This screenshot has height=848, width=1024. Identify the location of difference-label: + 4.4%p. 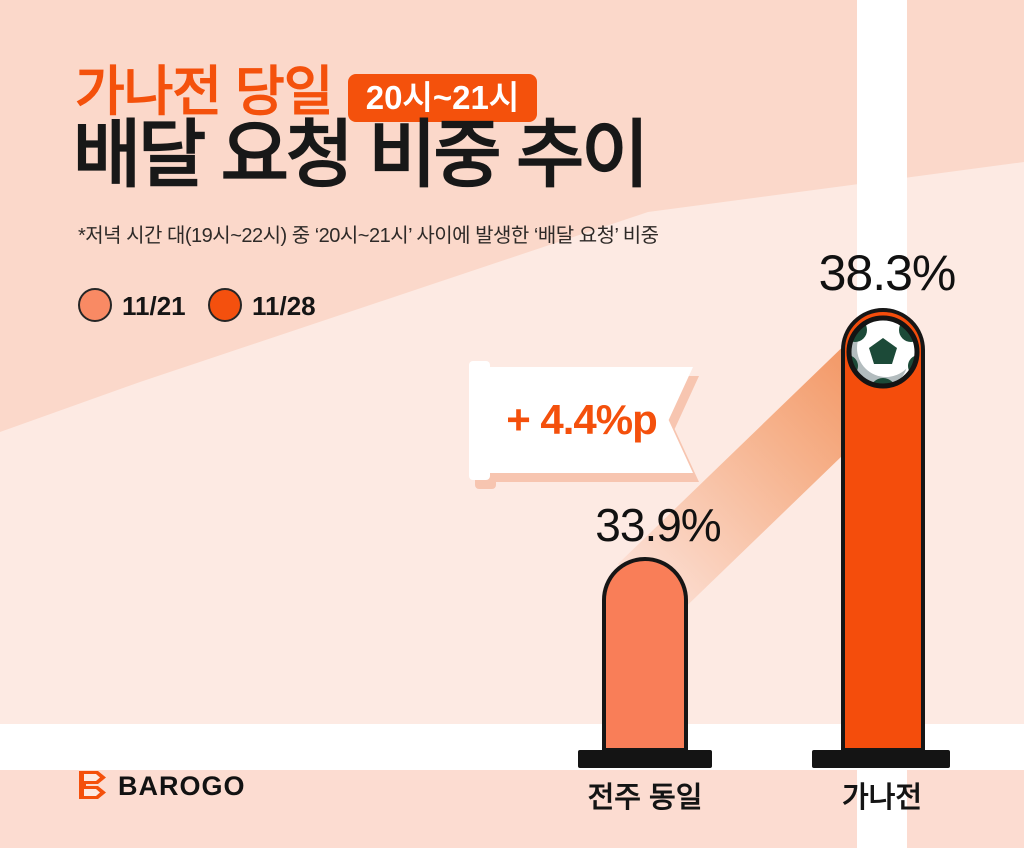
(582, 419).